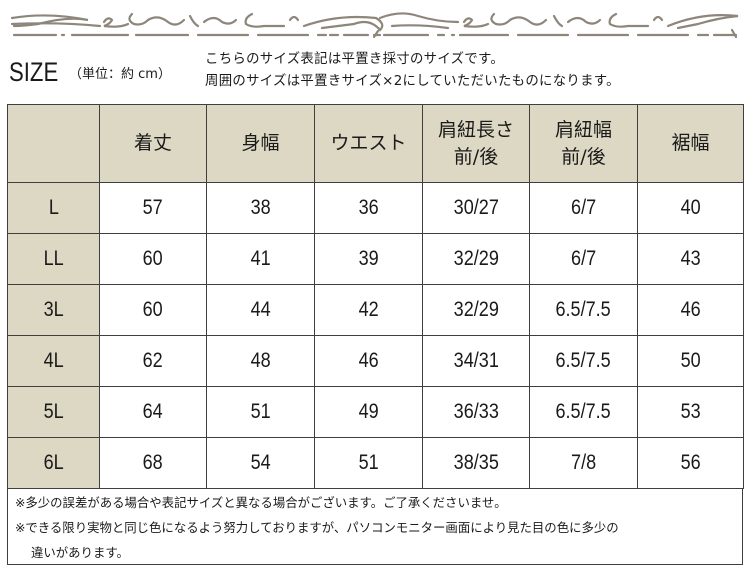 The width and height of the screenshot is (750, 582). What do you see at coordinates (53, 208) in the screenshot?
I see `size-label: L` at bounding box center [53, 208].